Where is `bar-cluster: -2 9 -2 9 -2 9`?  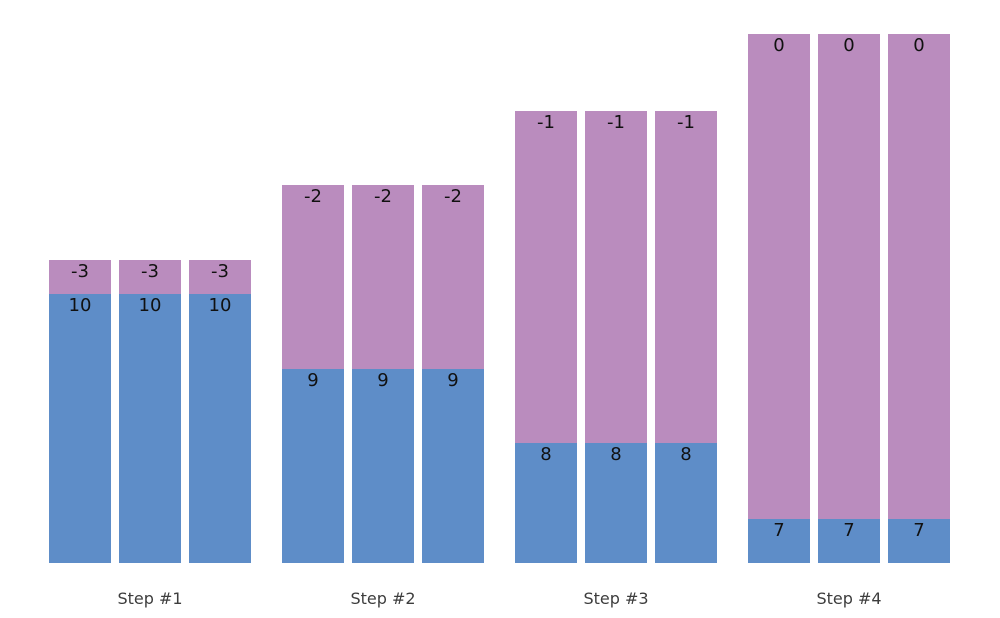 bar-cluster: -2 9 -2 9 -2 9 is located at coordinates (383, 374).